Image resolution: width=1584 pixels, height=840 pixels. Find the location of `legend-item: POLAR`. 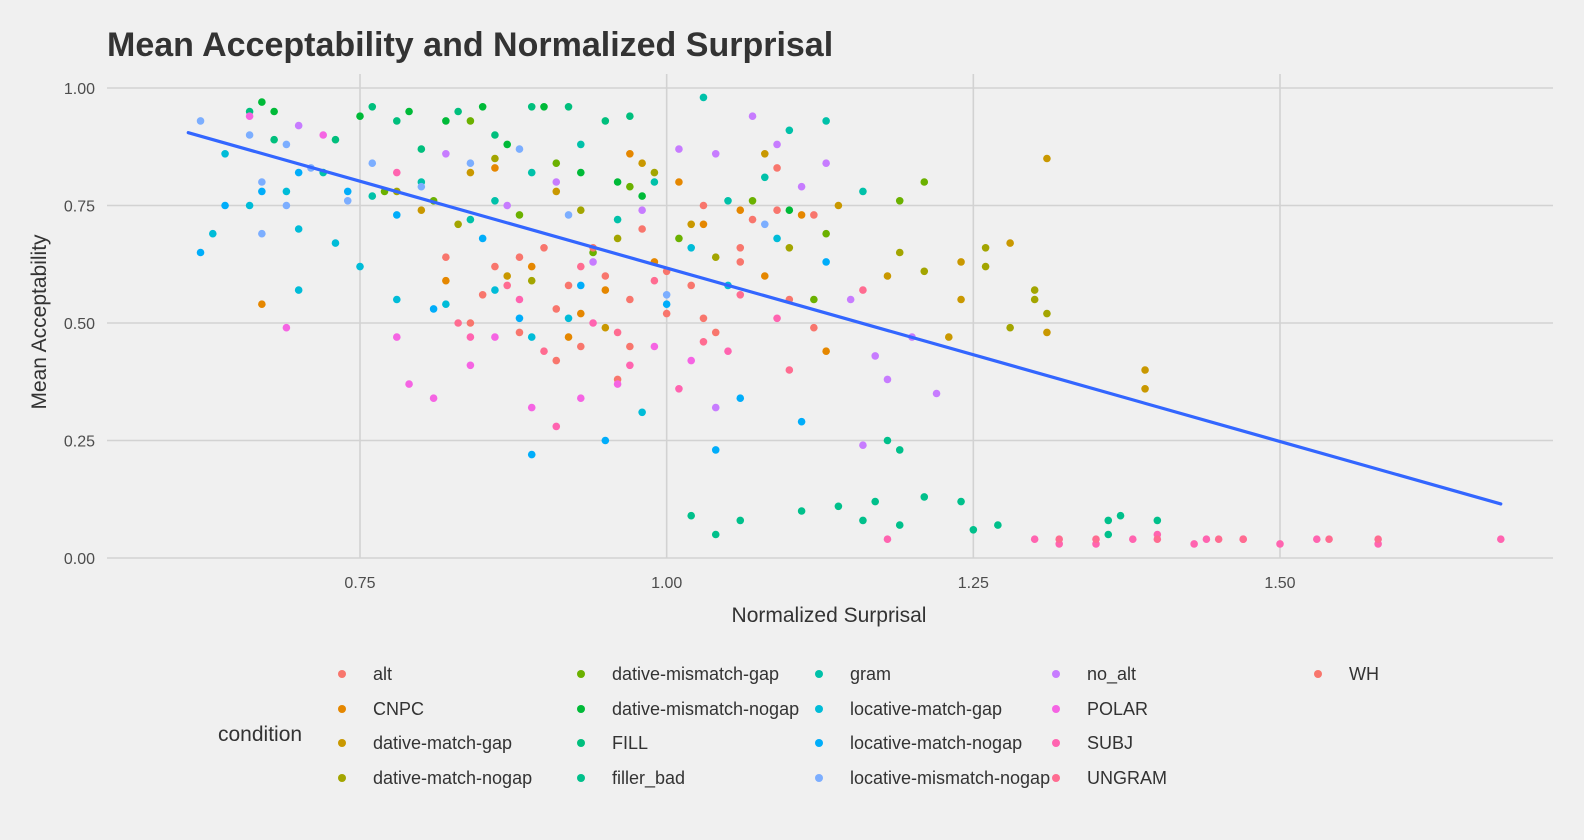

legend-item: POLAR is located at coordinates (1100, 709).